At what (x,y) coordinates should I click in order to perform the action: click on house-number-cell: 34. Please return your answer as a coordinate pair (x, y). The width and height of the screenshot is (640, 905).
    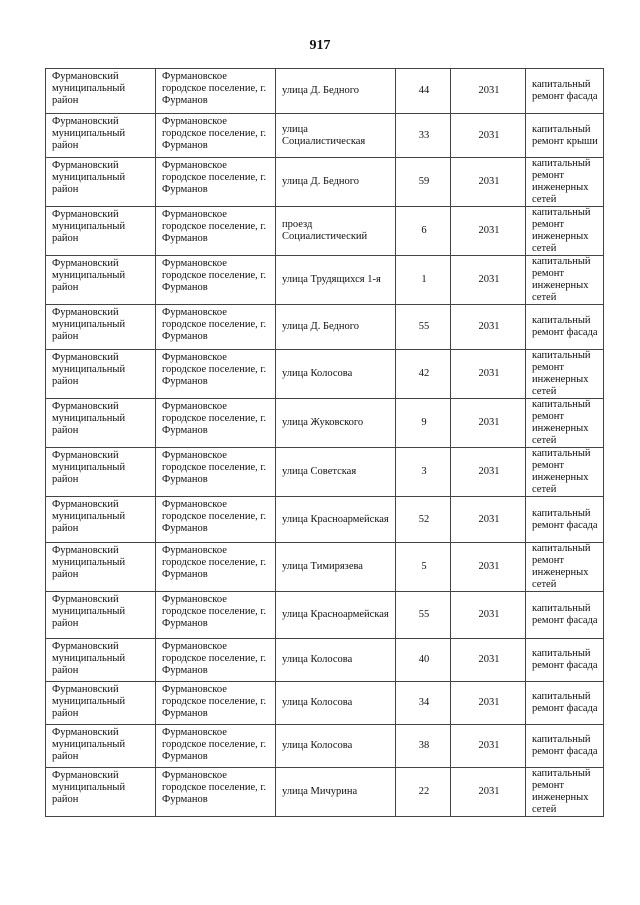
    Looking at the image, I should click on (423, 703).